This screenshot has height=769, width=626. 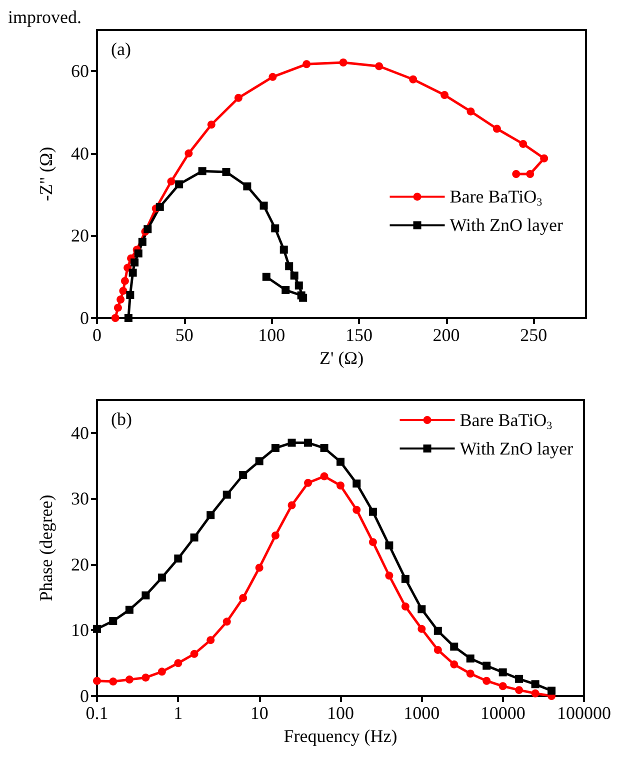 What do you see at coordinates (259, 713) in the screenshot?
I see `x-tick-label: 10` at bounding box center [259, 713].